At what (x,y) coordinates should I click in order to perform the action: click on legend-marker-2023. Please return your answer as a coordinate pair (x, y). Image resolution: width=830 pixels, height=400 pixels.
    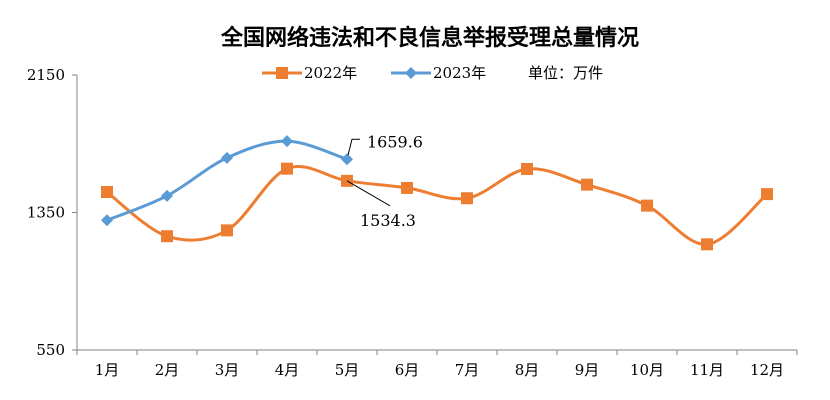
    Looking at the image, I should click on (411, 73).